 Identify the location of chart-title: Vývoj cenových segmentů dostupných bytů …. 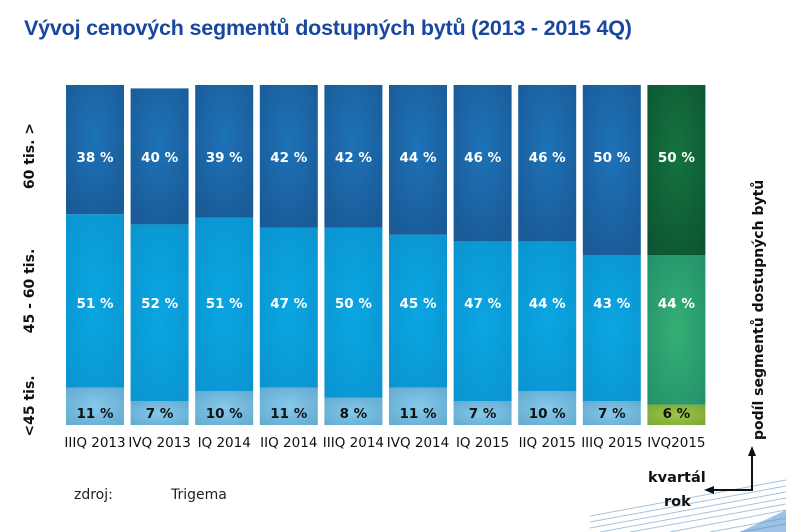
(328, 28).